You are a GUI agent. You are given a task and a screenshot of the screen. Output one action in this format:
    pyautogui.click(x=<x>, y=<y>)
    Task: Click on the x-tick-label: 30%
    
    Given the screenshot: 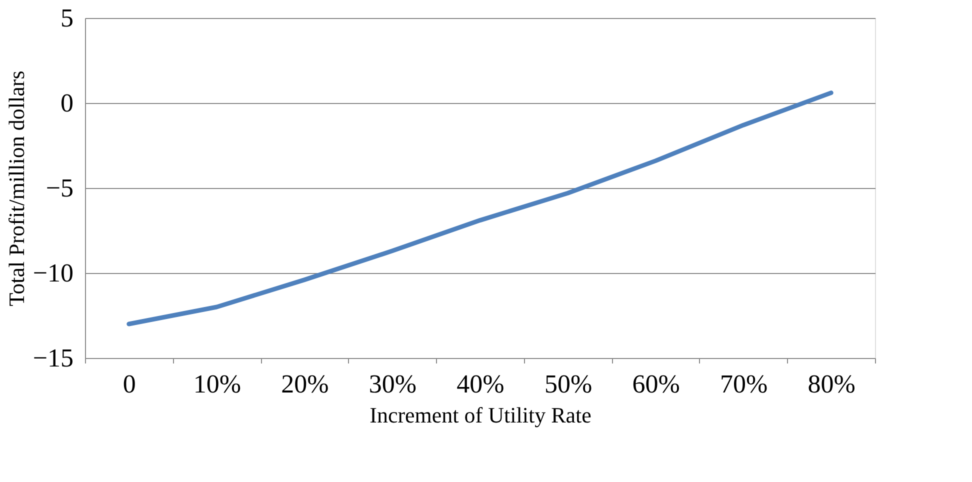 What is the action you would take?
    pyautogui.click(x=392, y=384)
    